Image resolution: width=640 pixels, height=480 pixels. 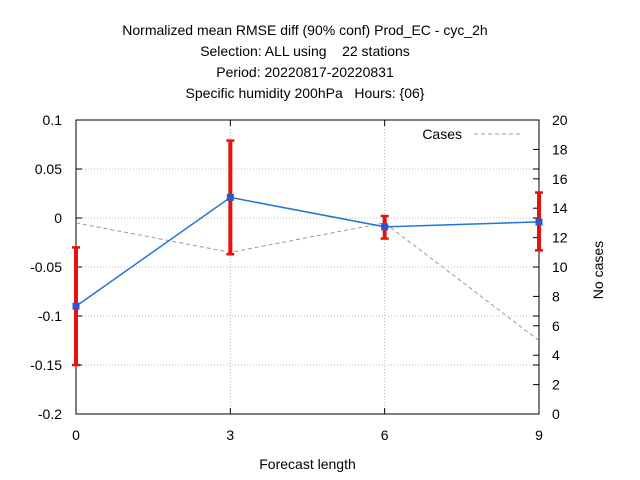 What do you see at coordinates (50, 414) in the screenshot?
I see `y-tick-label: -0.2` at bounding box center [50, 414].